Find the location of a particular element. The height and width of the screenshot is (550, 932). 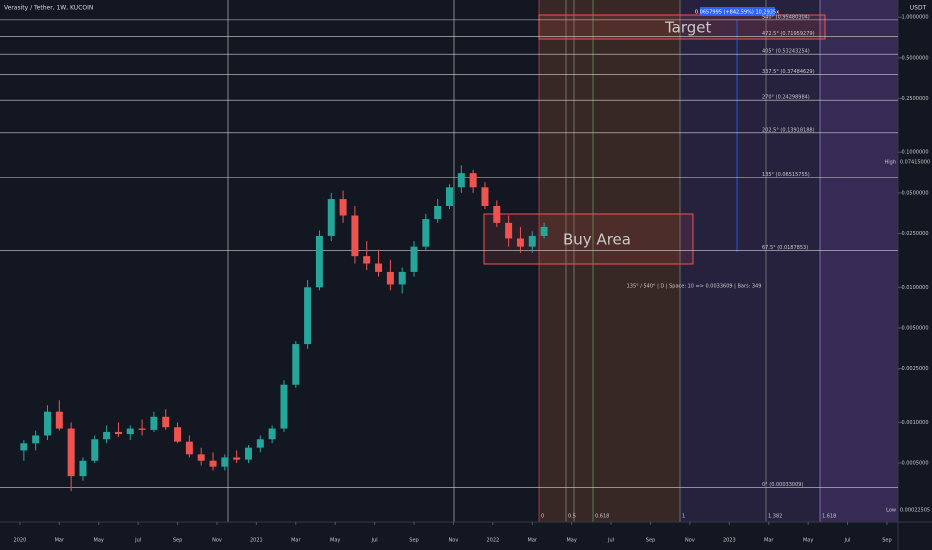

gann-level-label: 67.5° (0.0187853) is located at coordinates (785, 248).